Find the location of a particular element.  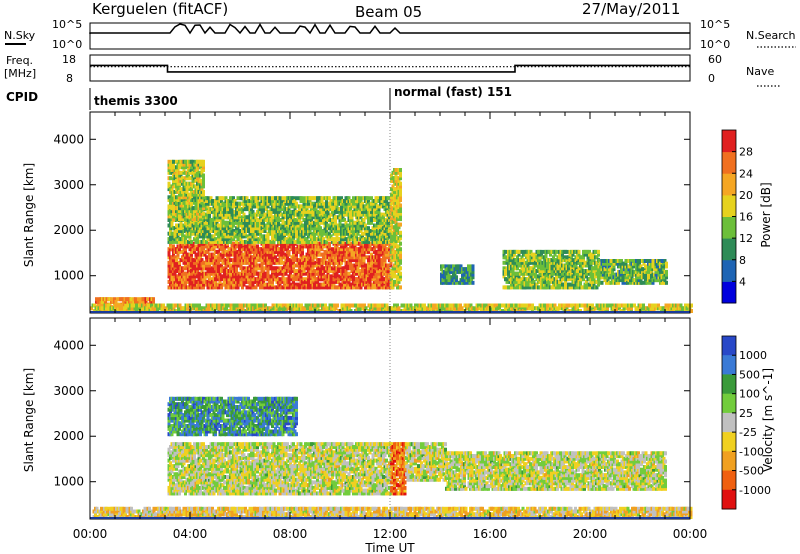

cpid-segment-1: themis 3300 is located at coordinates (136, 101).